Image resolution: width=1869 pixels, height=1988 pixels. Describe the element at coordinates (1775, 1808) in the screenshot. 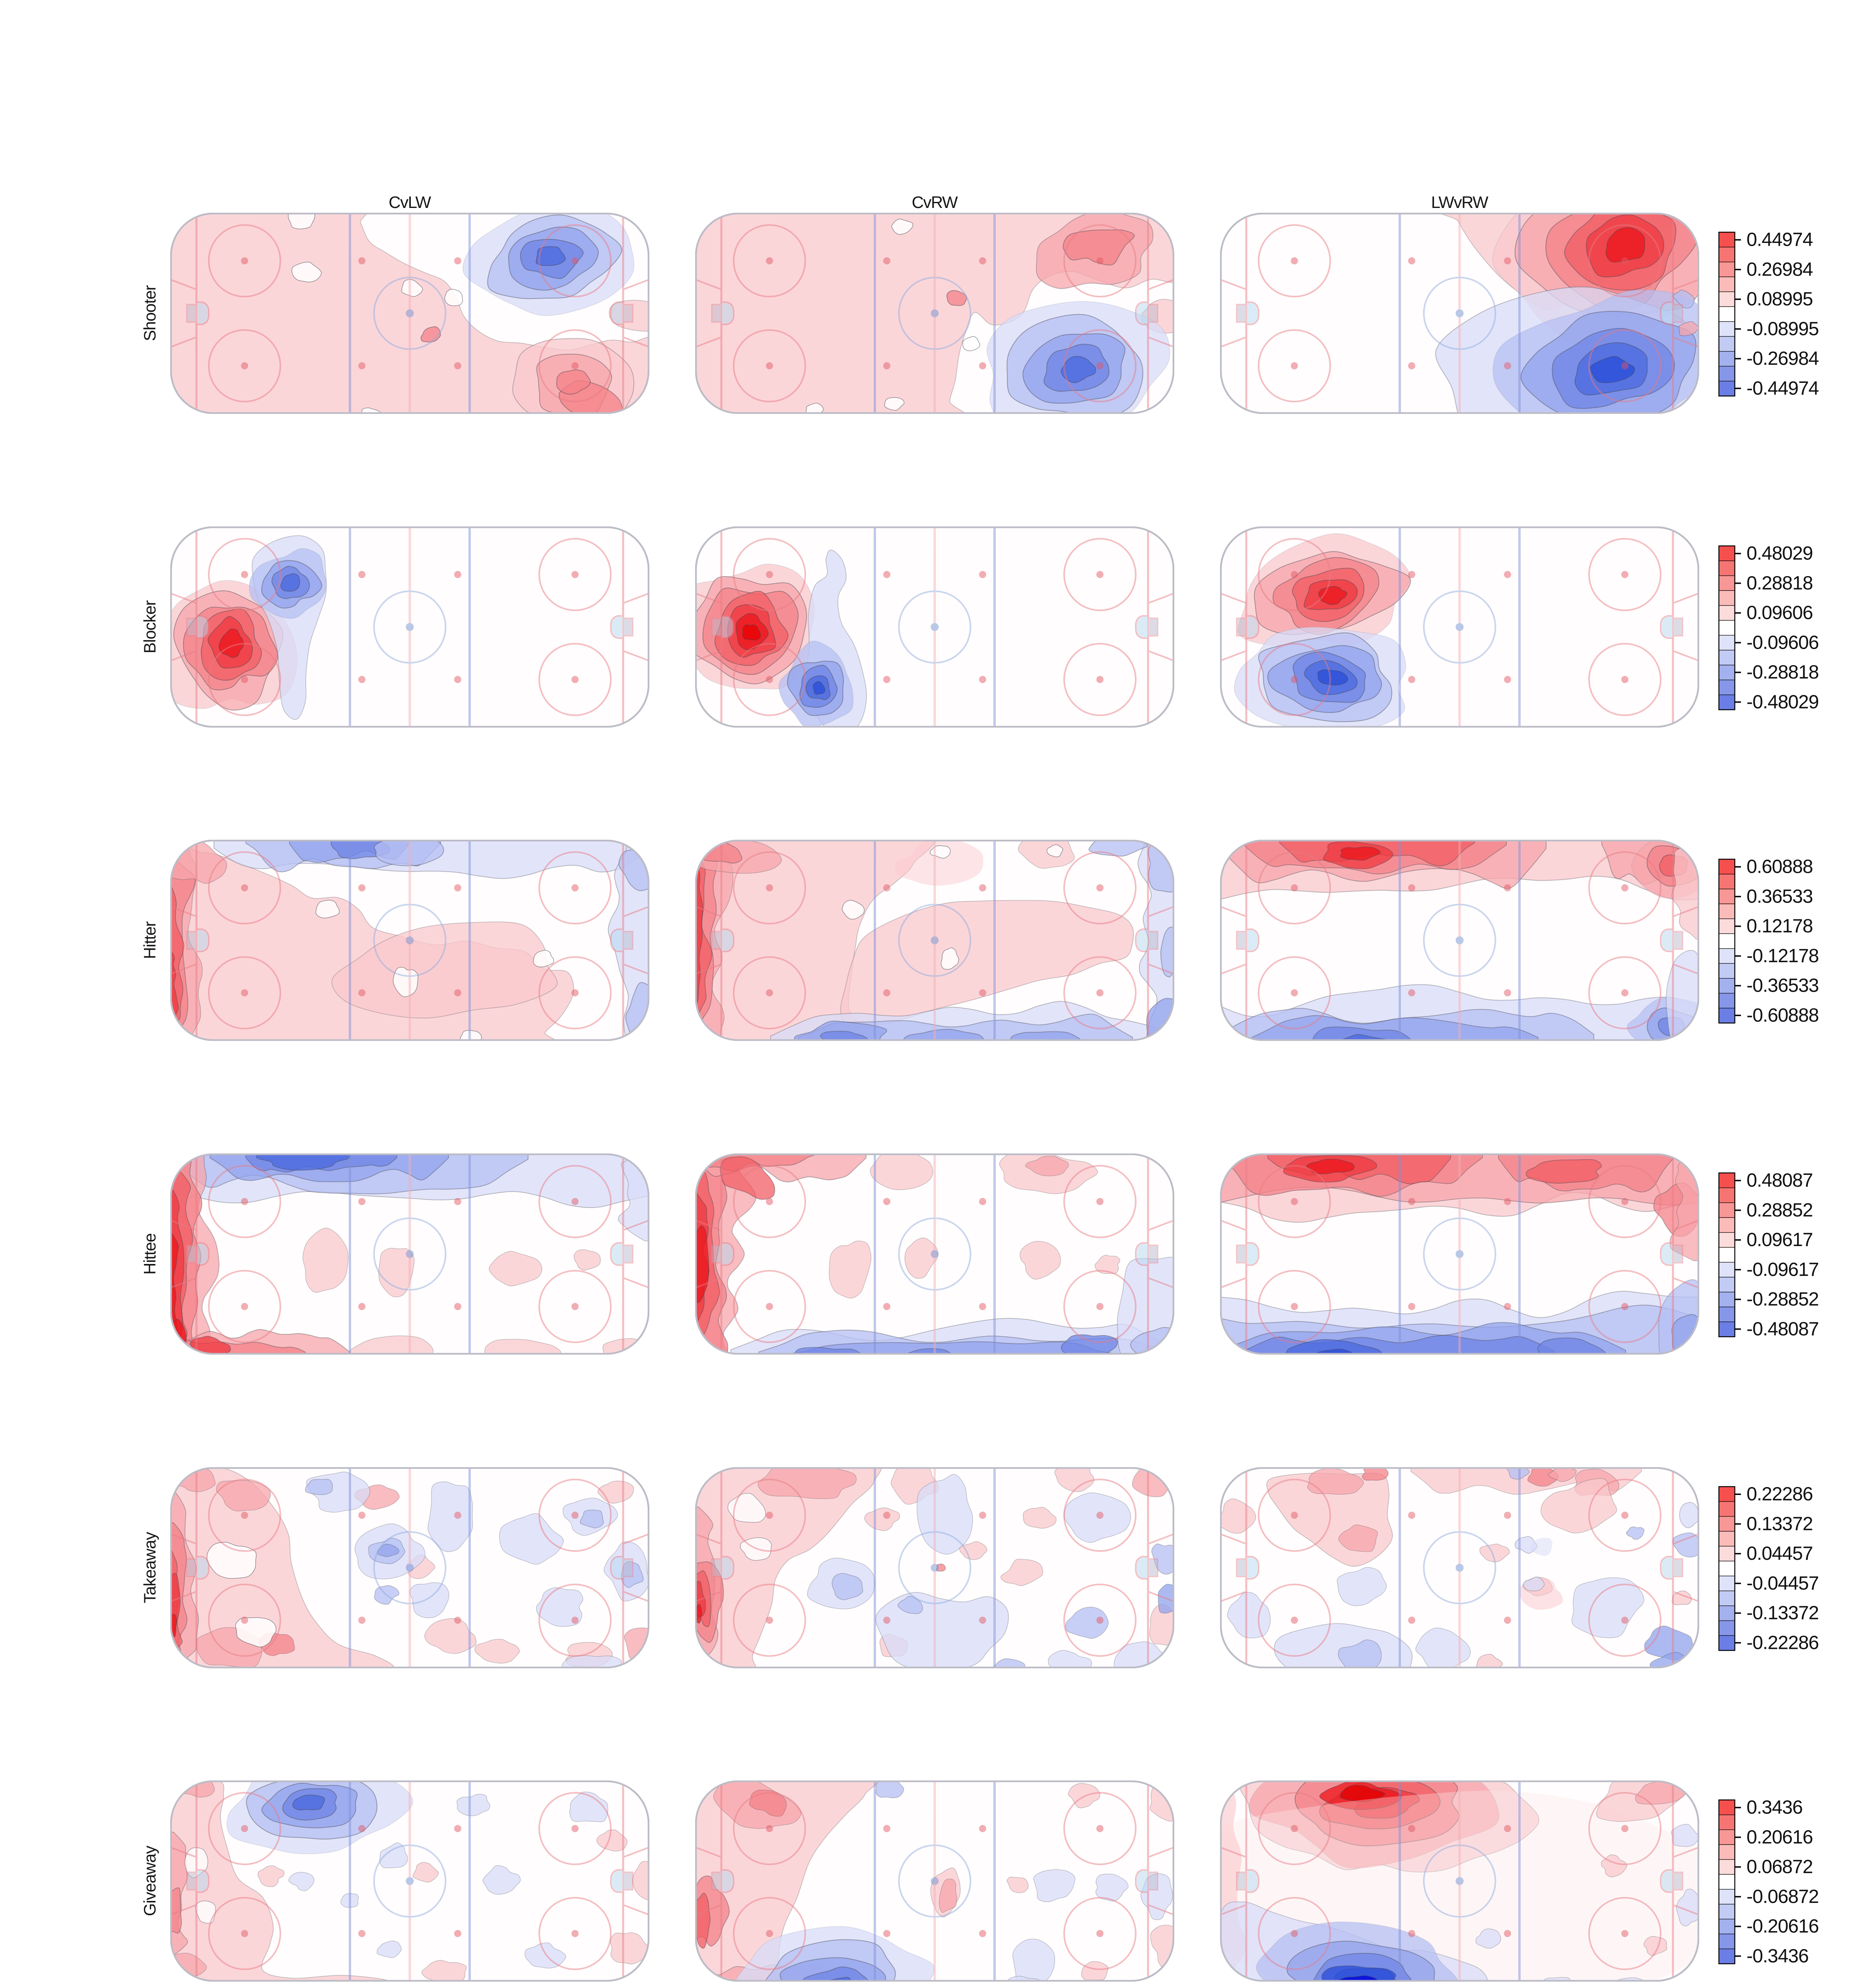

I see `svg-text: 0.3436` at that location.